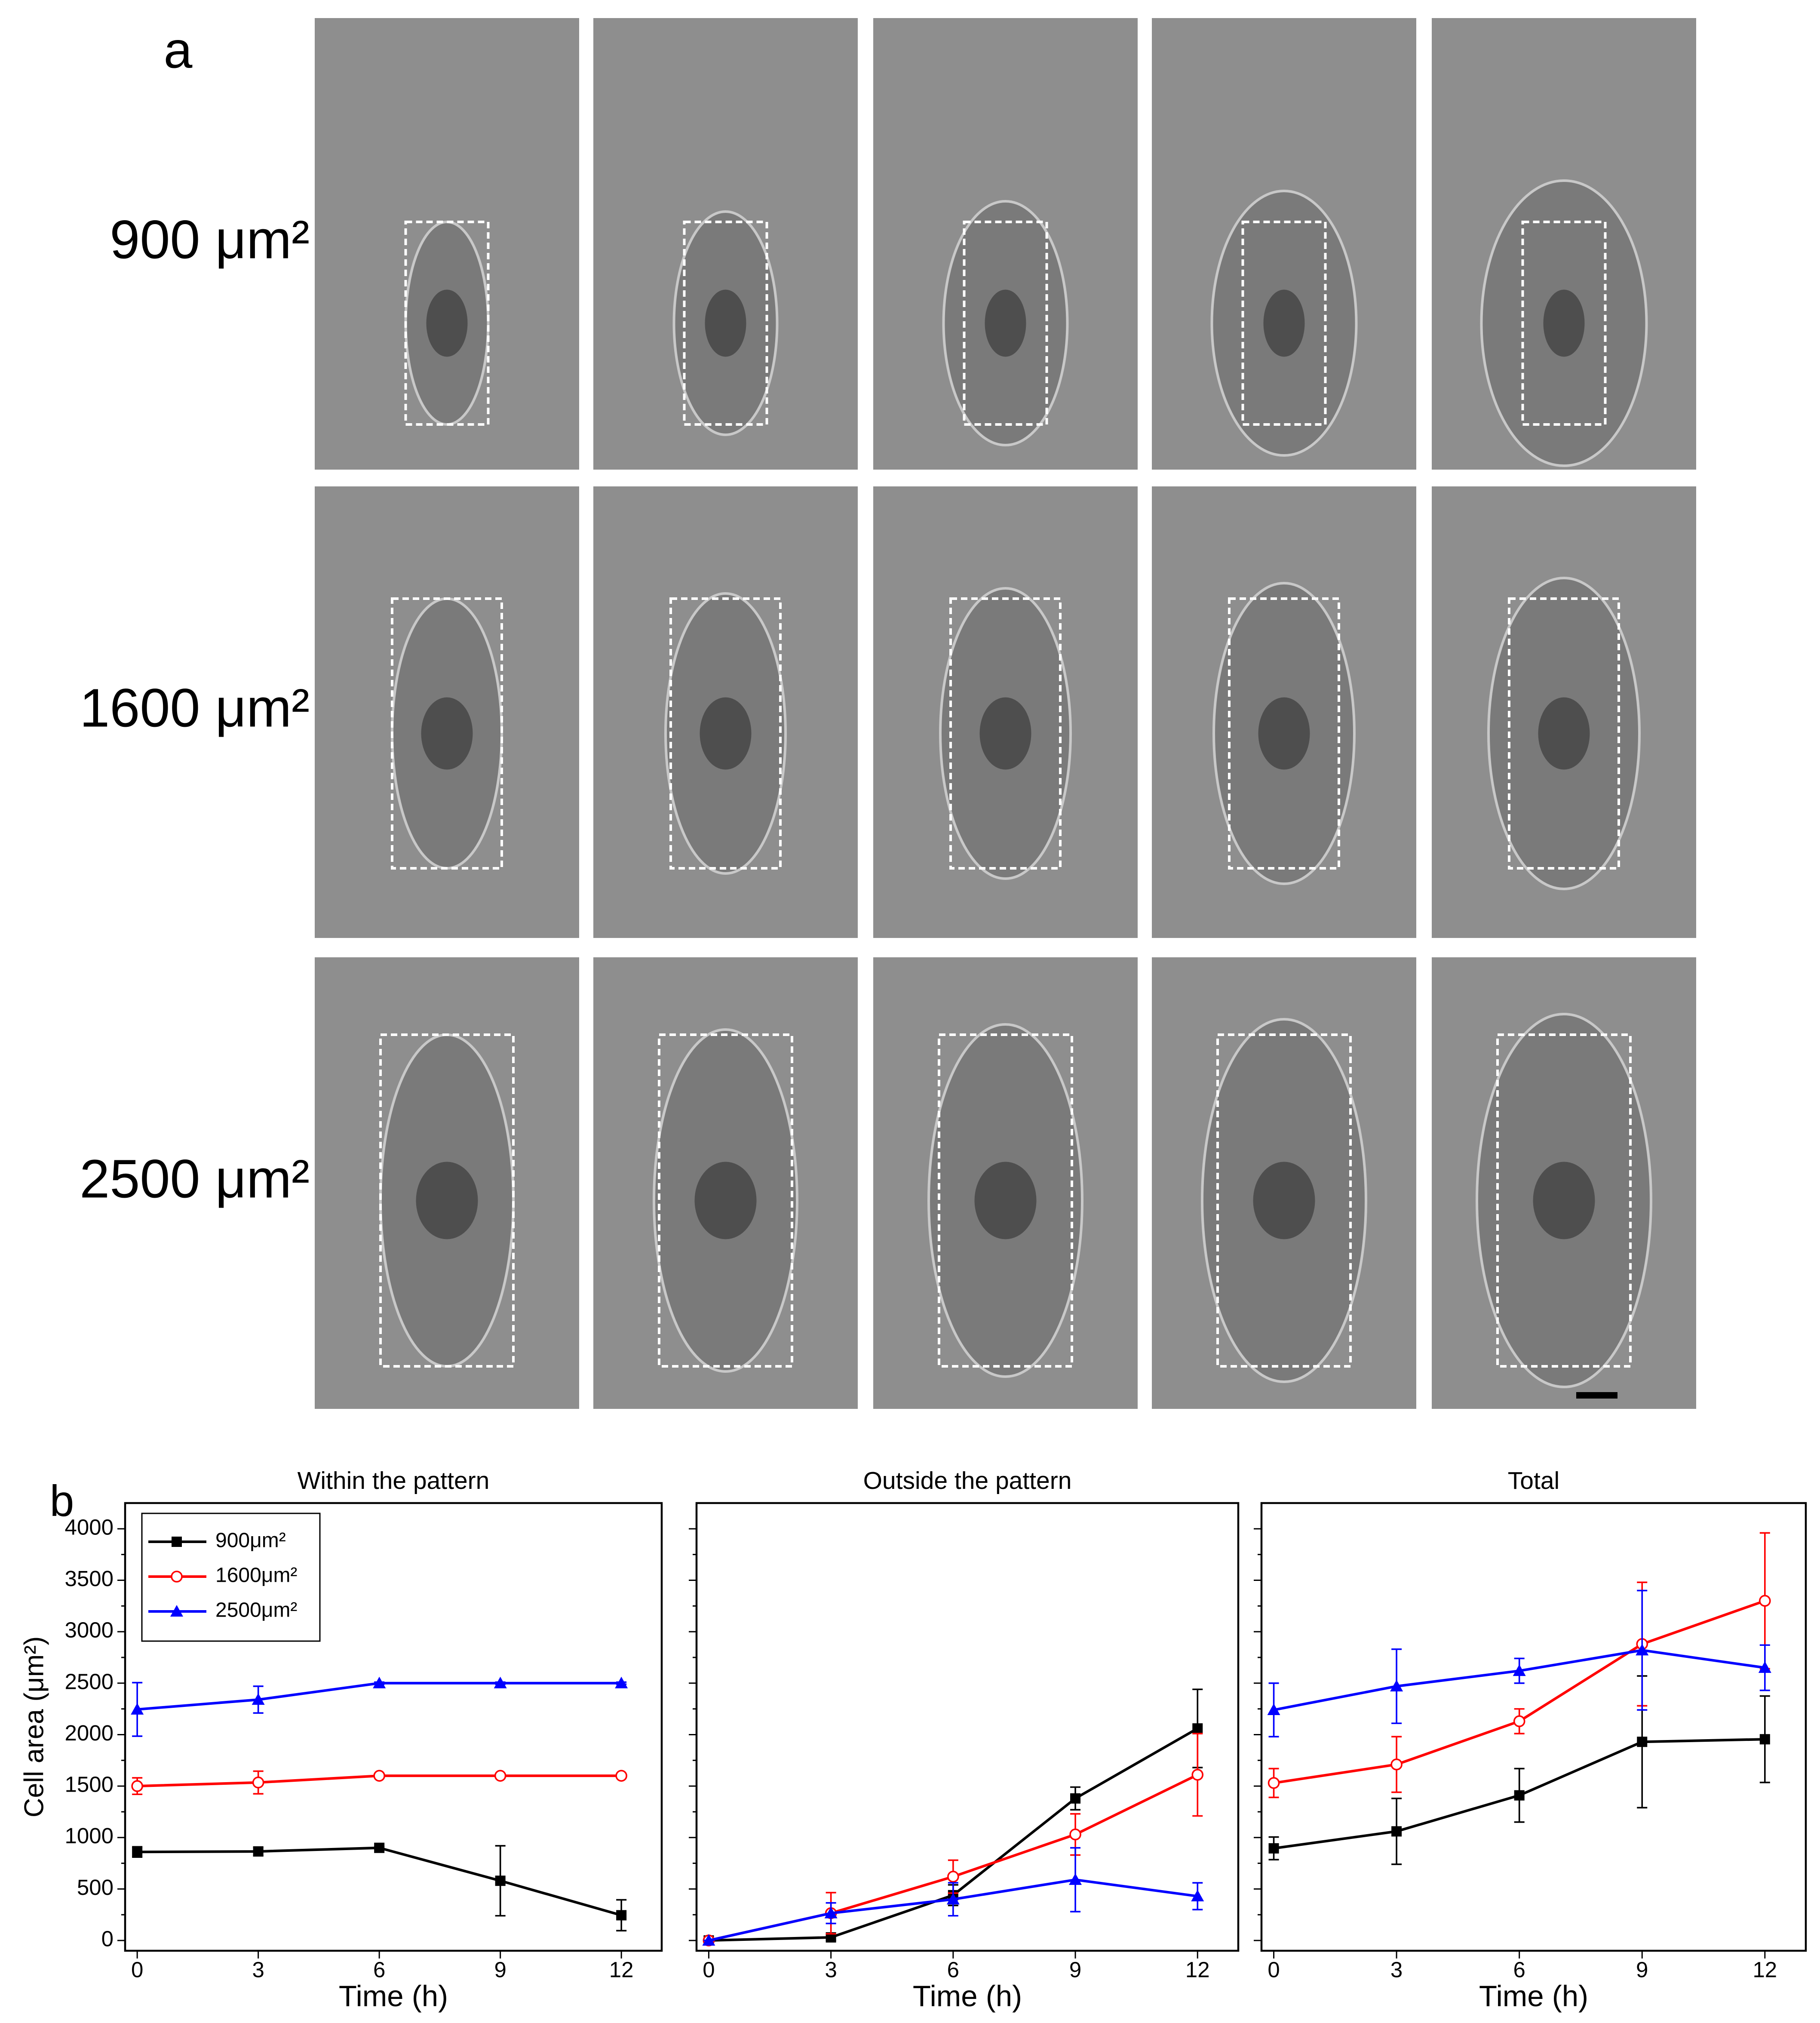 Image resolution: width=1820 pixels, height=2023 pixels. What do you see at coordinates (1596, 1395) in the screenshot?
I see `scale-bar` at bounding box center [1596, 1395].